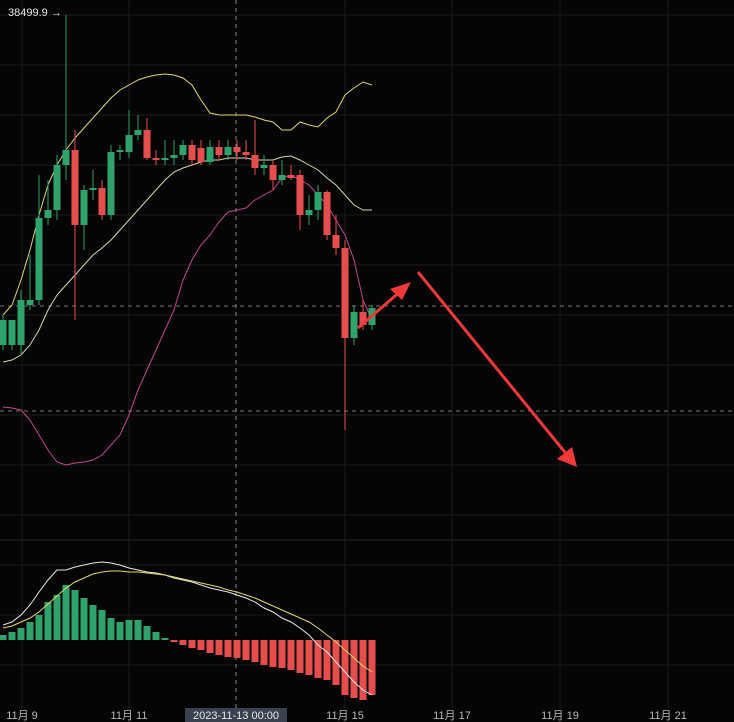 Image resolution: width=734 pixels, height=722 pixels. Describe the element at coordinates (452, 716) in the screenshot. I see `x-tick-label: 11月 17` at that location.